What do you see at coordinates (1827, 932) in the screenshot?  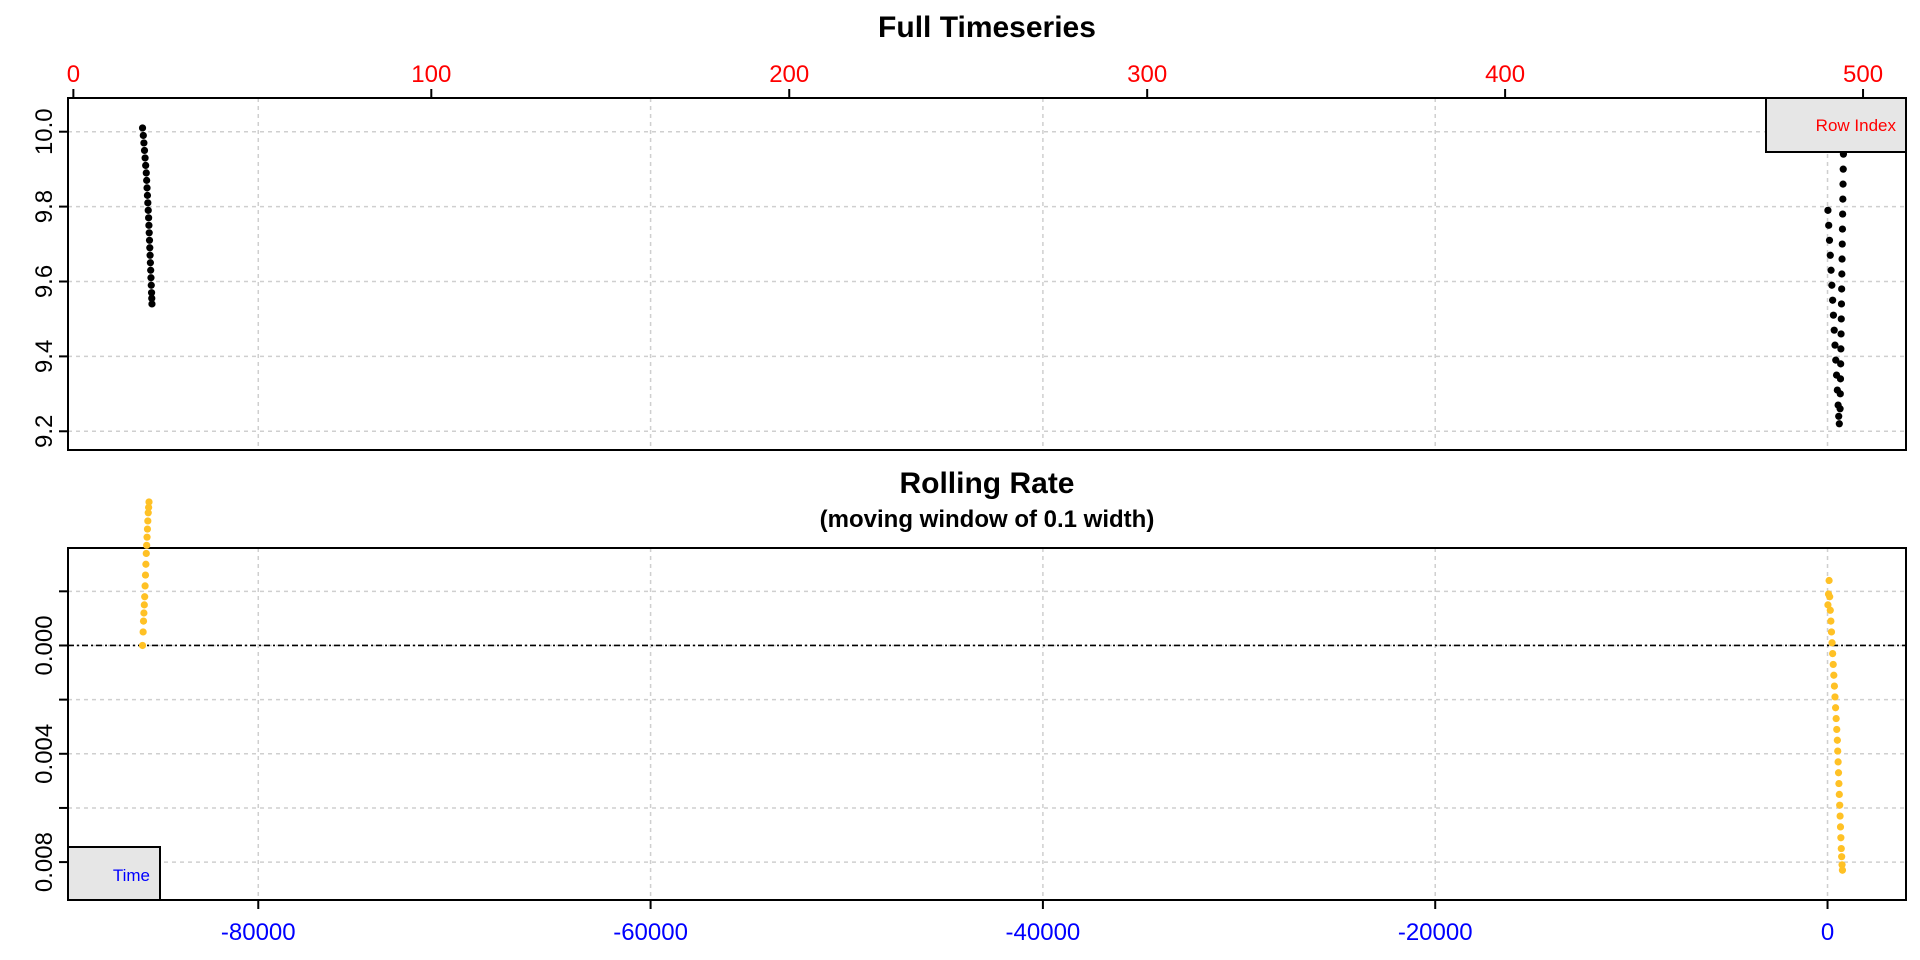 I see `time-tick-label: 0` at bounding box center [1827, 932].